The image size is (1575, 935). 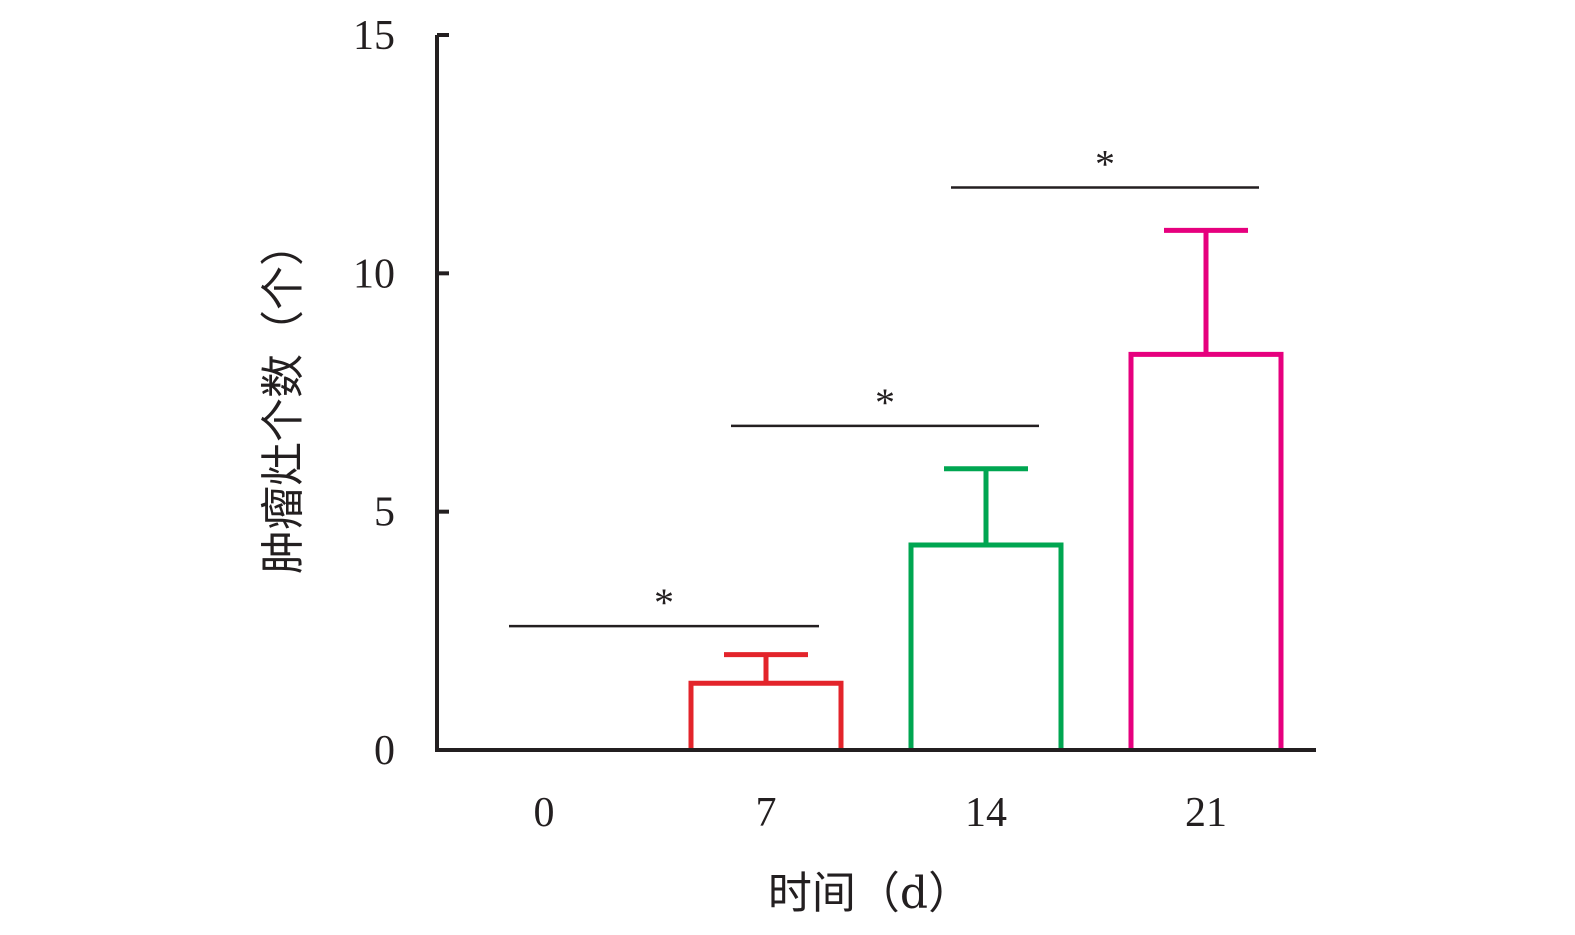 What do you see at coordinates (384, 751) in the screenshot?
I see `y-tick-label: 0` at bounding box center [384, 751].